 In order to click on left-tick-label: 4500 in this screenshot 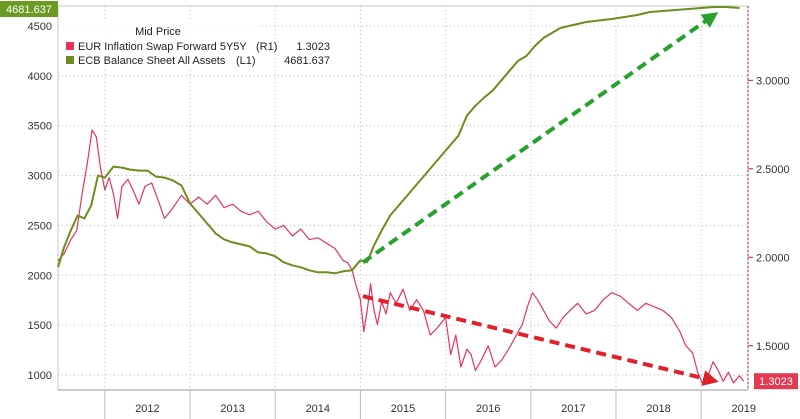, I will do `click(40, 27)`.